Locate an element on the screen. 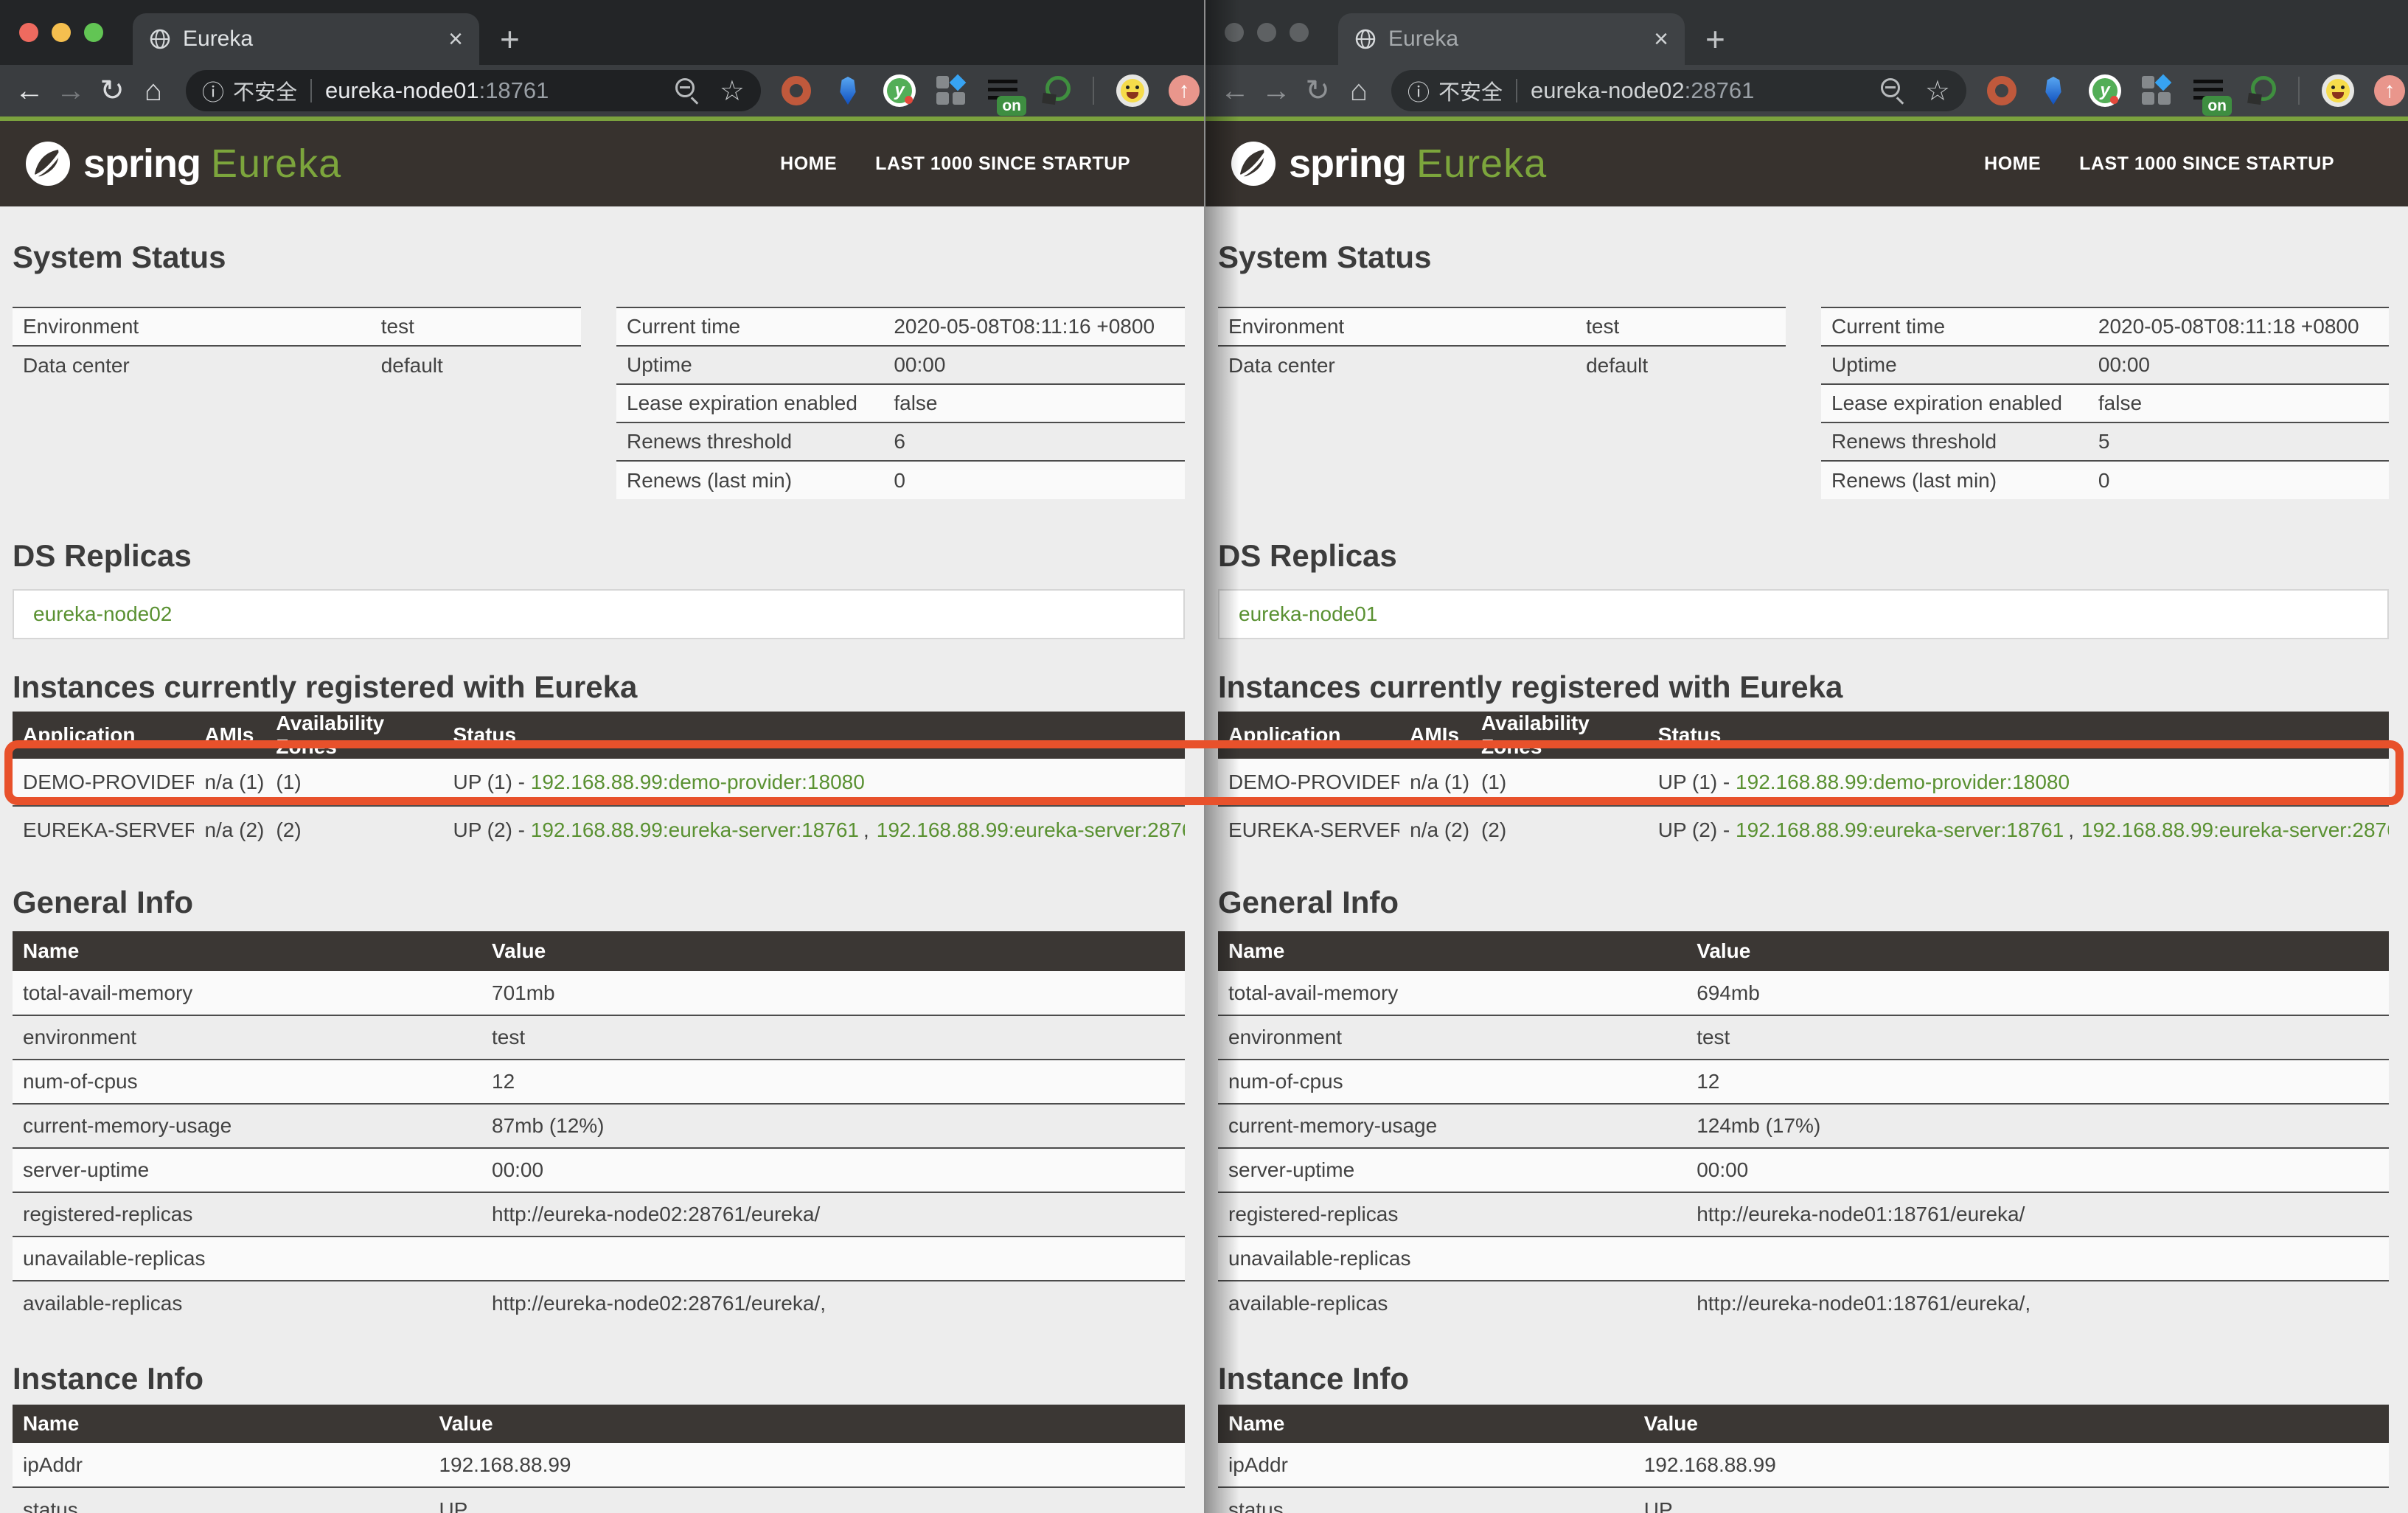  replica-link: eureka-node02 is located at coordinates (103, 613).